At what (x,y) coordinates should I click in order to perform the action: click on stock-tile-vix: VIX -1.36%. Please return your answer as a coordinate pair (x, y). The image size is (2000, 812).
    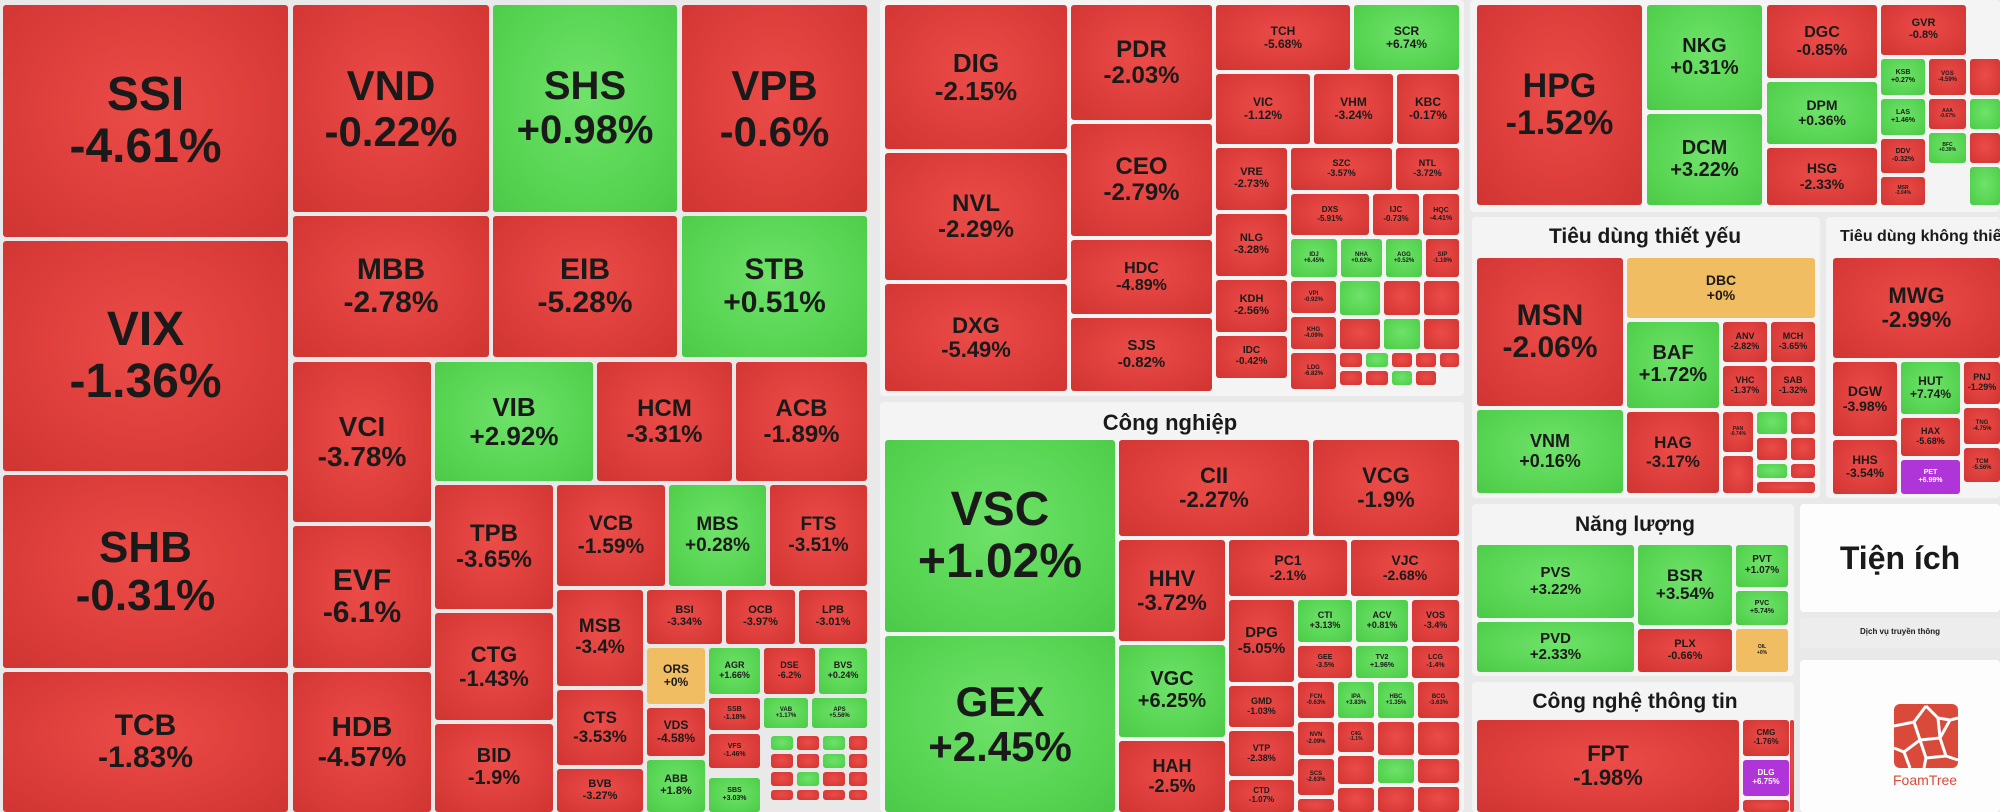
    Looking at the image, I should click on (145, 356).